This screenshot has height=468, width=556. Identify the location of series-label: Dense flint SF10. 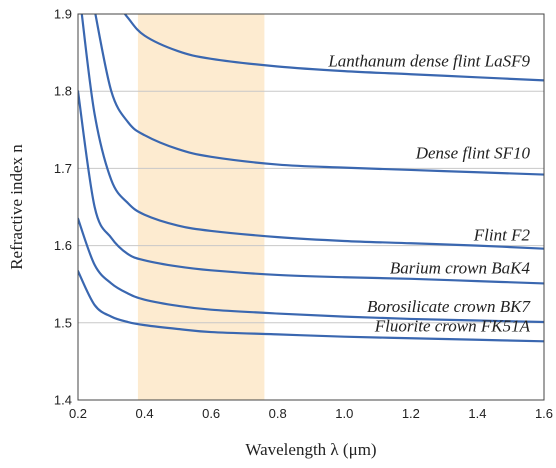
(473, 153).